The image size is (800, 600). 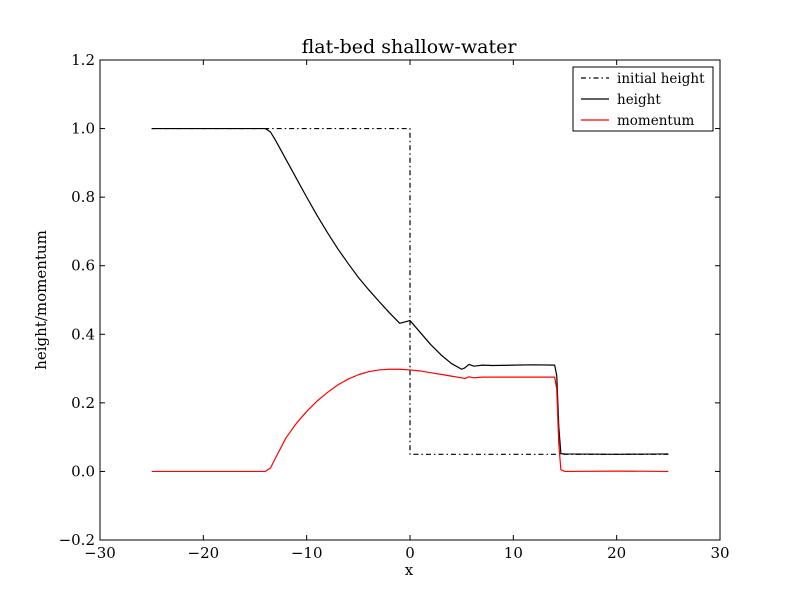 I want to click on x-tick-label: −30, so click(x=100, y=553).